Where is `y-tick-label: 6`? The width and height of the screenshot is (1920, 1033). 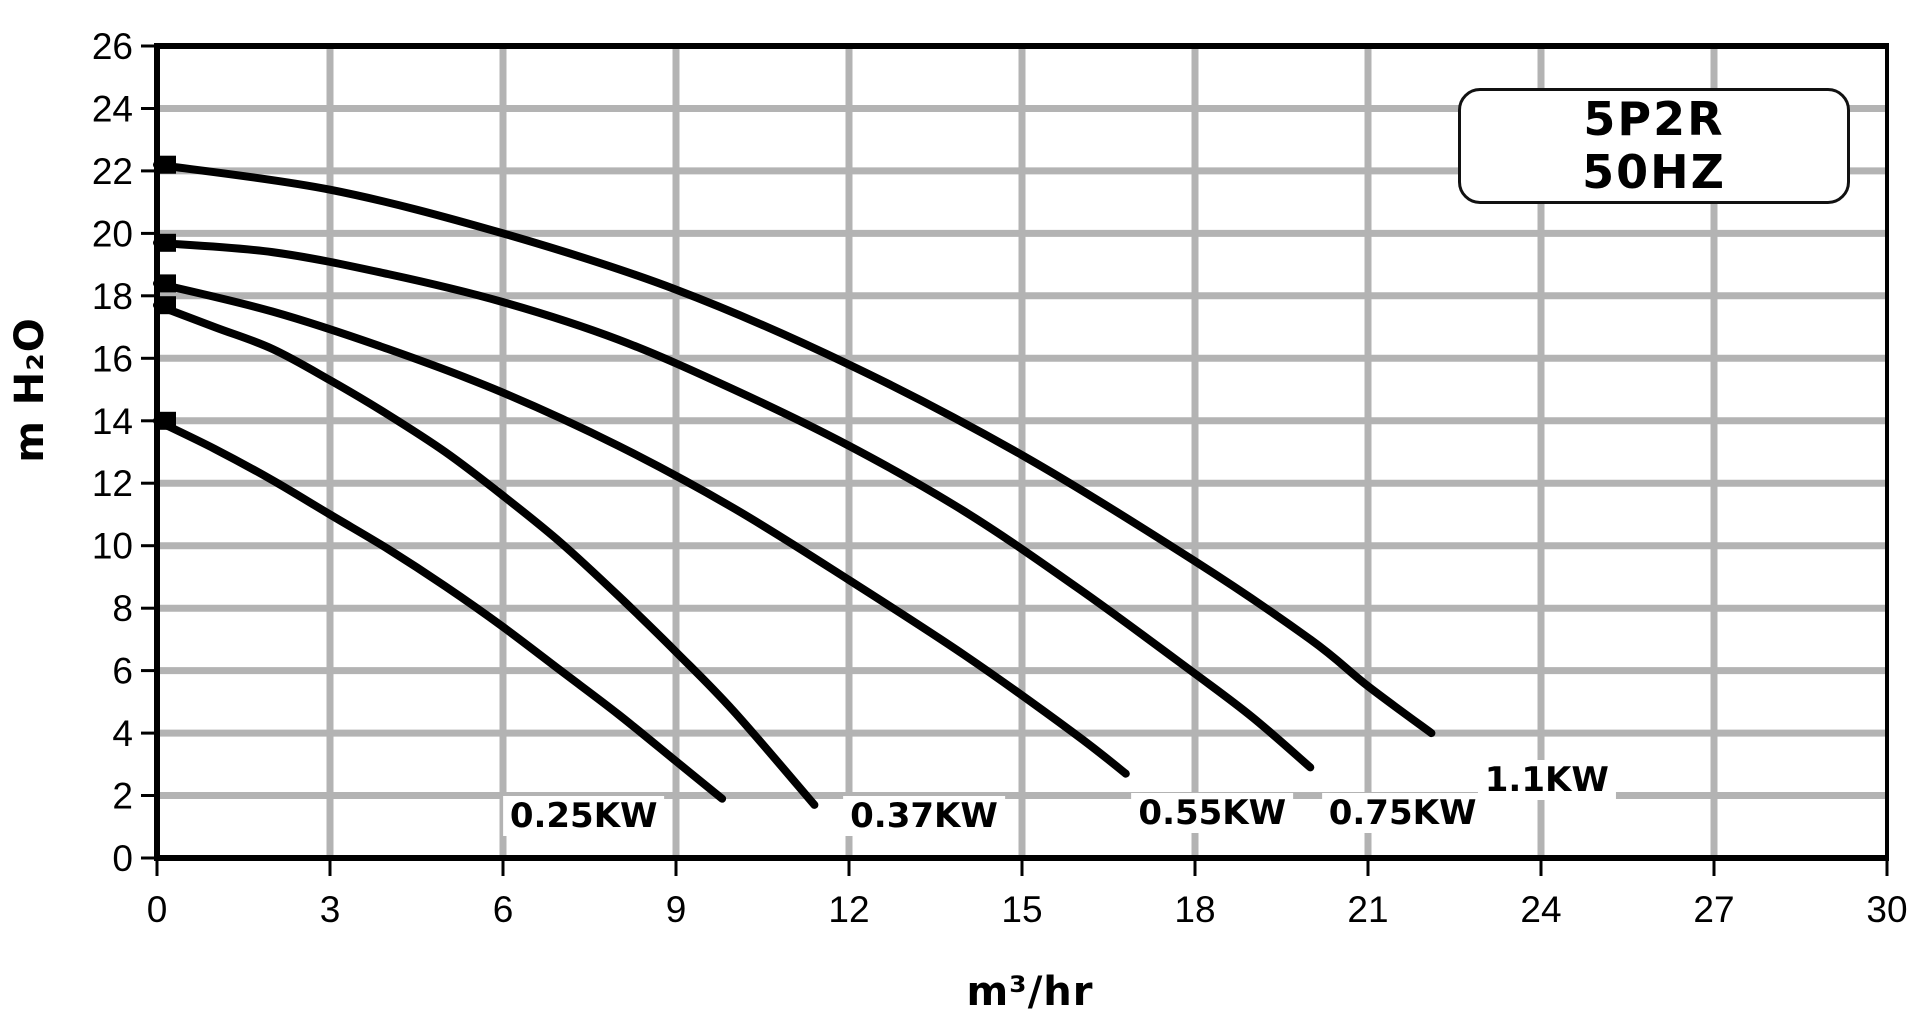
y-tick-label: 6 is located at coordinates (122, 671).